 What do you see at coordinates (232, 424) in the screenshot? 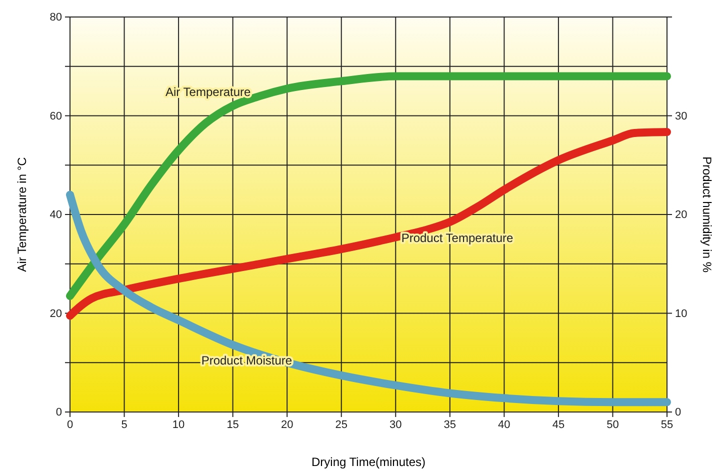
I see `x-tick-label: 15` at bounding box center [232, 424].